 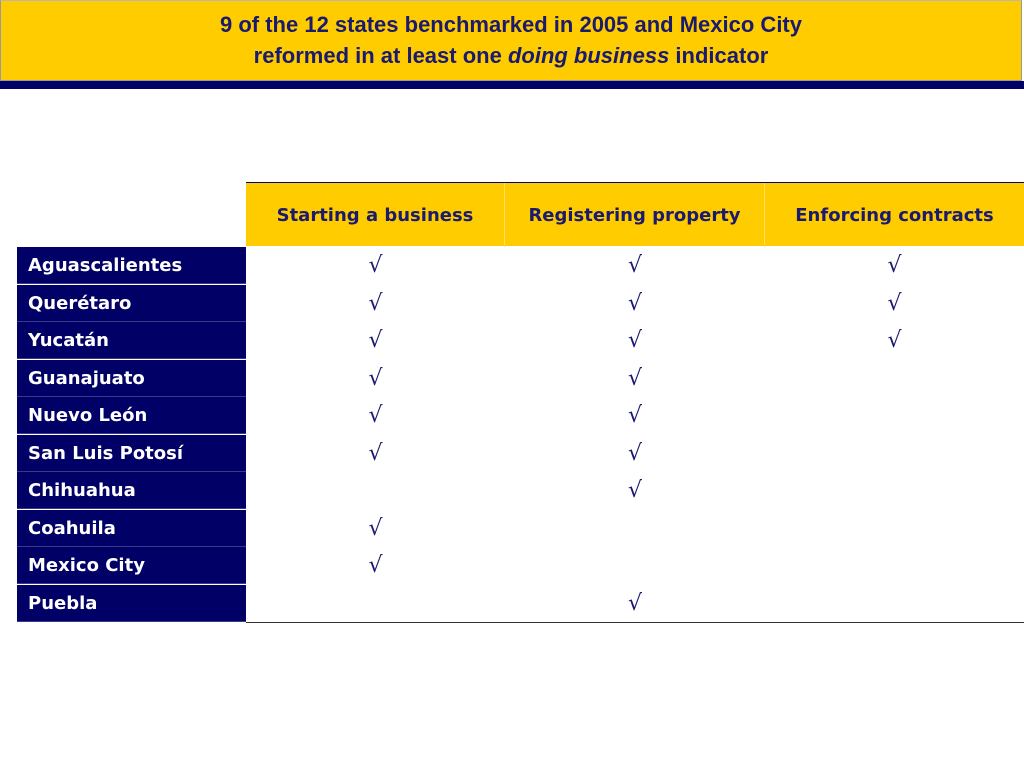 What do you see at coordinates (512, 85) in the screenshot?
I see `title-divider` at bounding box center [512, 85].